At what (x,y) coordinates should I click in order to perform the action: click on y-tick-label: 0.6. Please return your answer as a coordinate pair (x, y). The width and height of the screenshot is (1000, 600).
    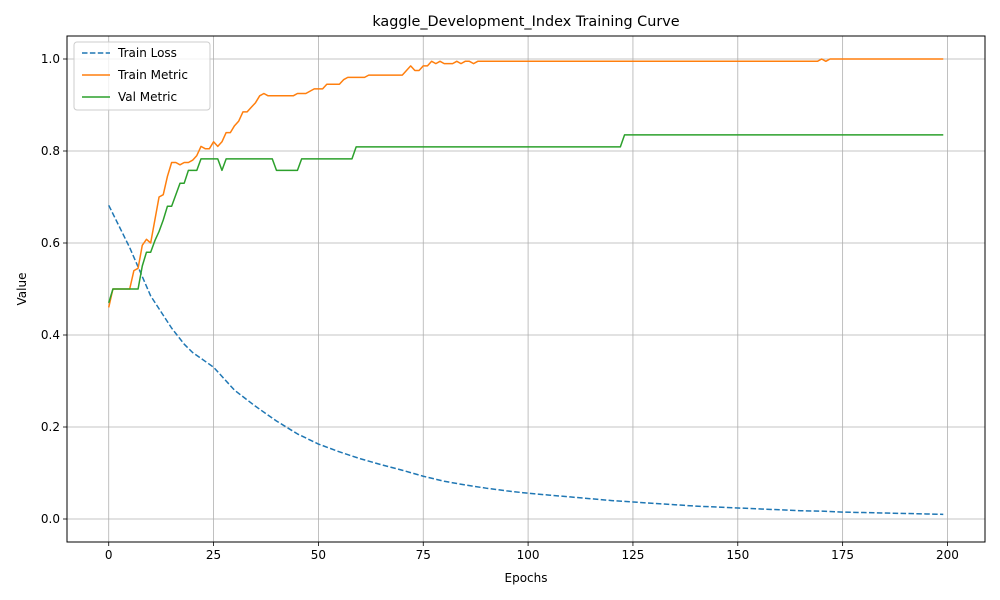
    Looking at the image, I should click on (50, 243).